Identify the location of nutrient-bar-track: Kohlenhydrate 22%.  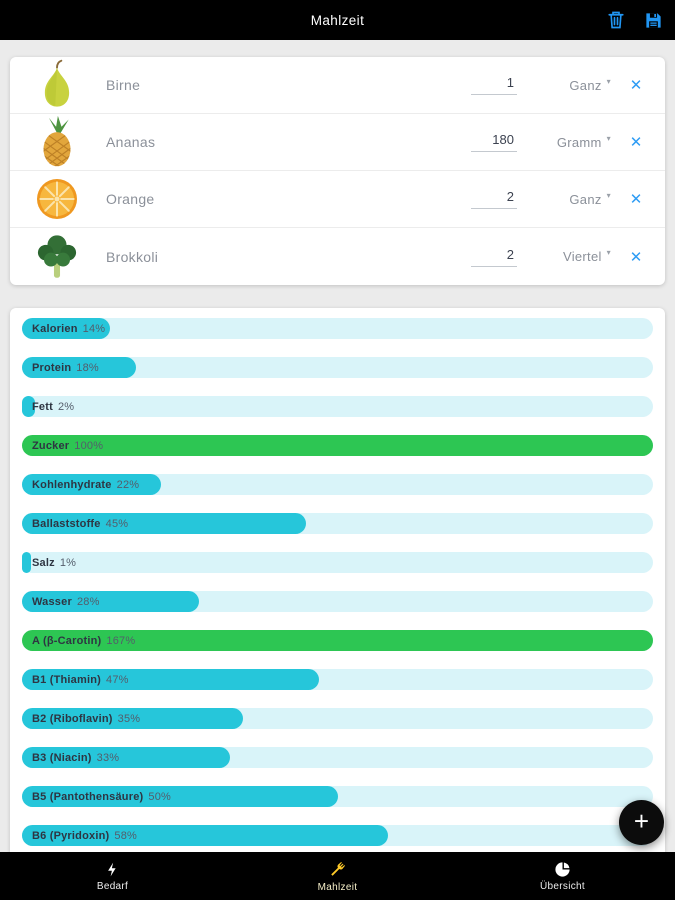
(337, 484).